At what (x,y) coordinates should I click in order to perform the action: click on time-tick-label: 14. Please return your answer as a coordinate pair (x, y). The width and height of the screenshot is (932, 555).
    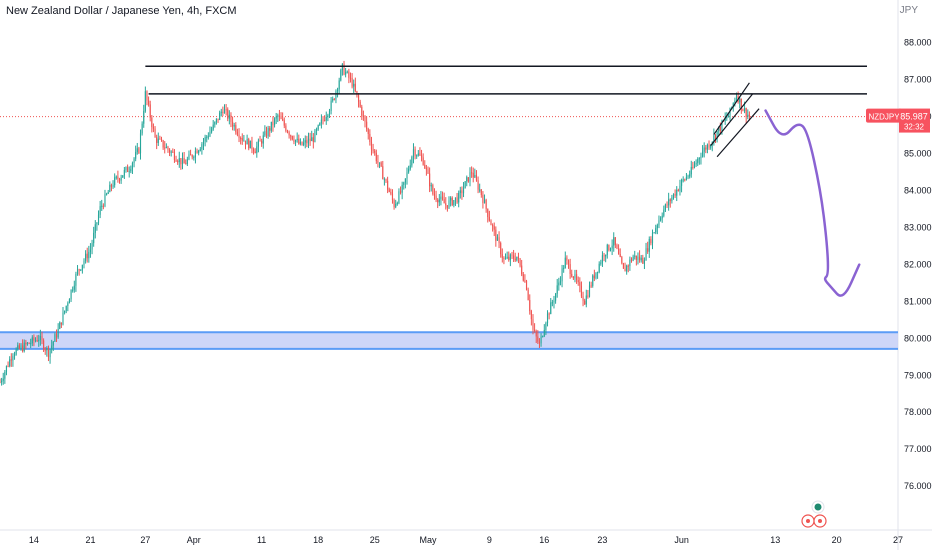
    Looking at the image, I should click on (34, 540).